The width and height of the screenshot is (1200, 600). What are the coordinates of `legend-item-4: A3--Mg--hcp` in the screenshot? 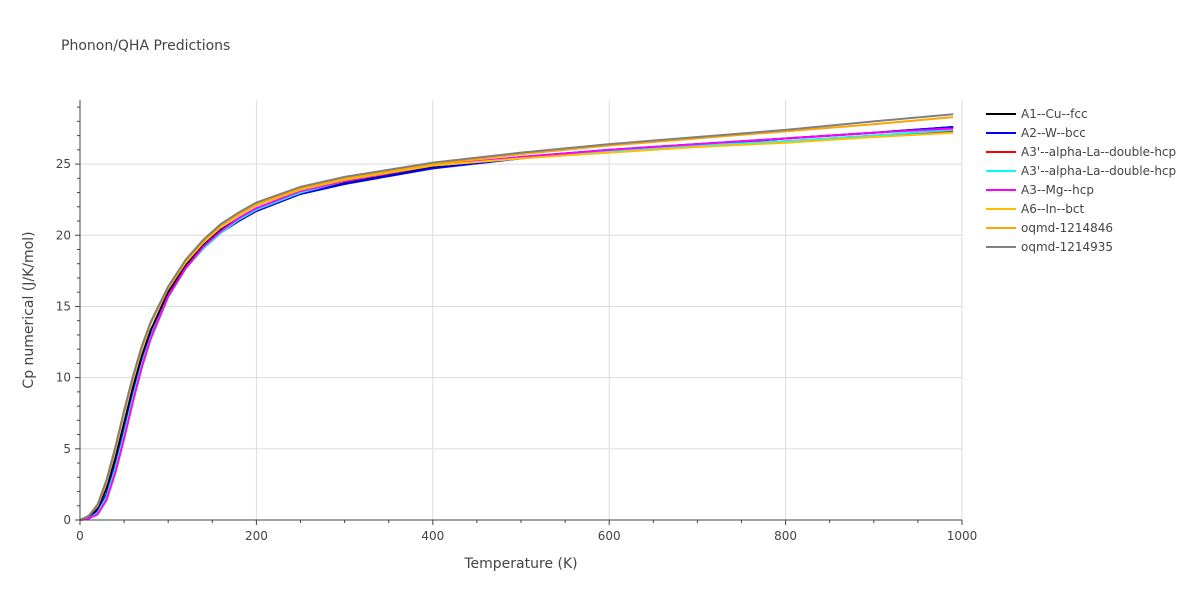 It's located at (1040, 190).